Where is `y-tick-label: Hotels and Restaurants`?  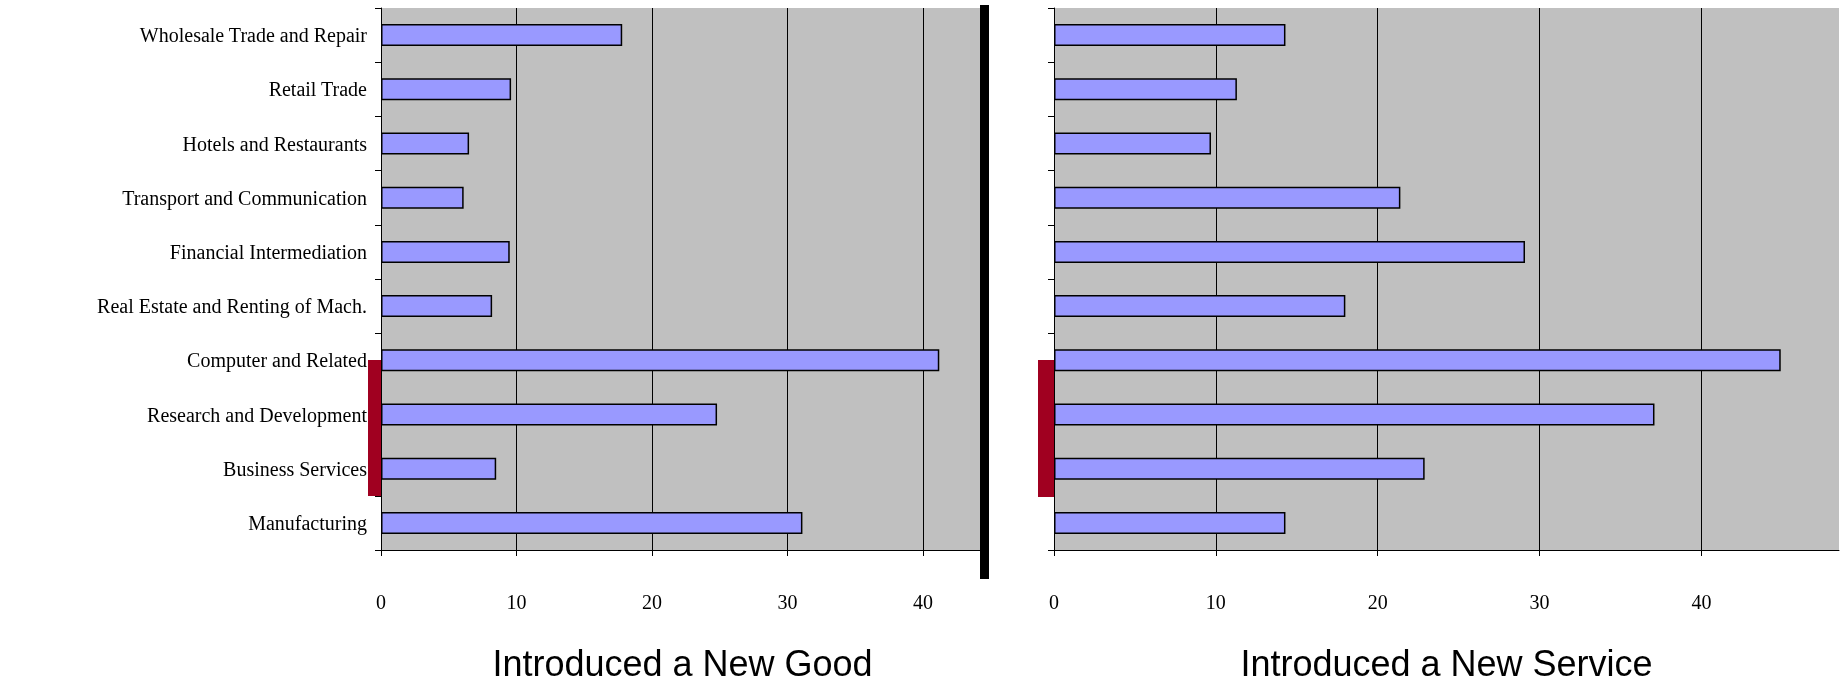 y-tick-label: Hotels and Restaurants is located at coordinates (275, 143).